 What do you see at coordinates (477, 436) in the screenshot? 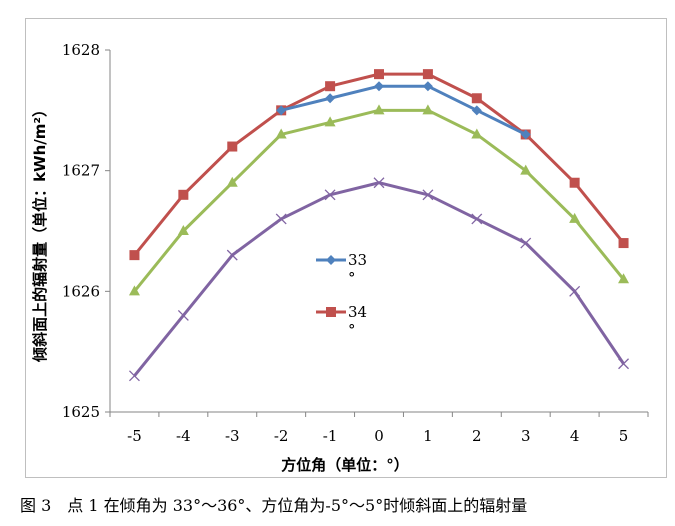
I see `x-tick-label: 2` at bounding box center [477, 436].